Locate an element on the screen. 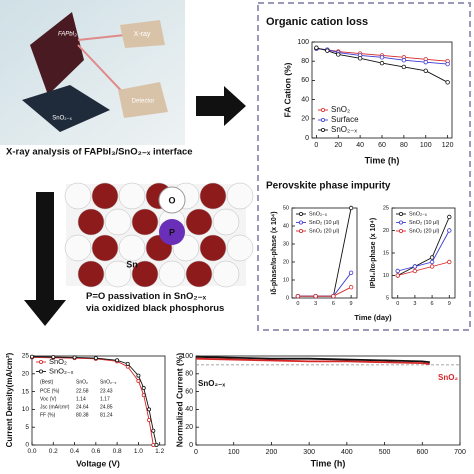  y-tick-label: 100 is located at coordinates (303, 42).